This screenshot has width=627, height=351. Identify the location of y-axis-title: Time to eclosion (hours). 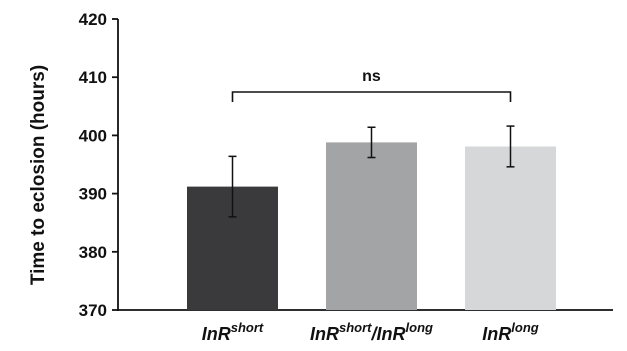
(38, 175).